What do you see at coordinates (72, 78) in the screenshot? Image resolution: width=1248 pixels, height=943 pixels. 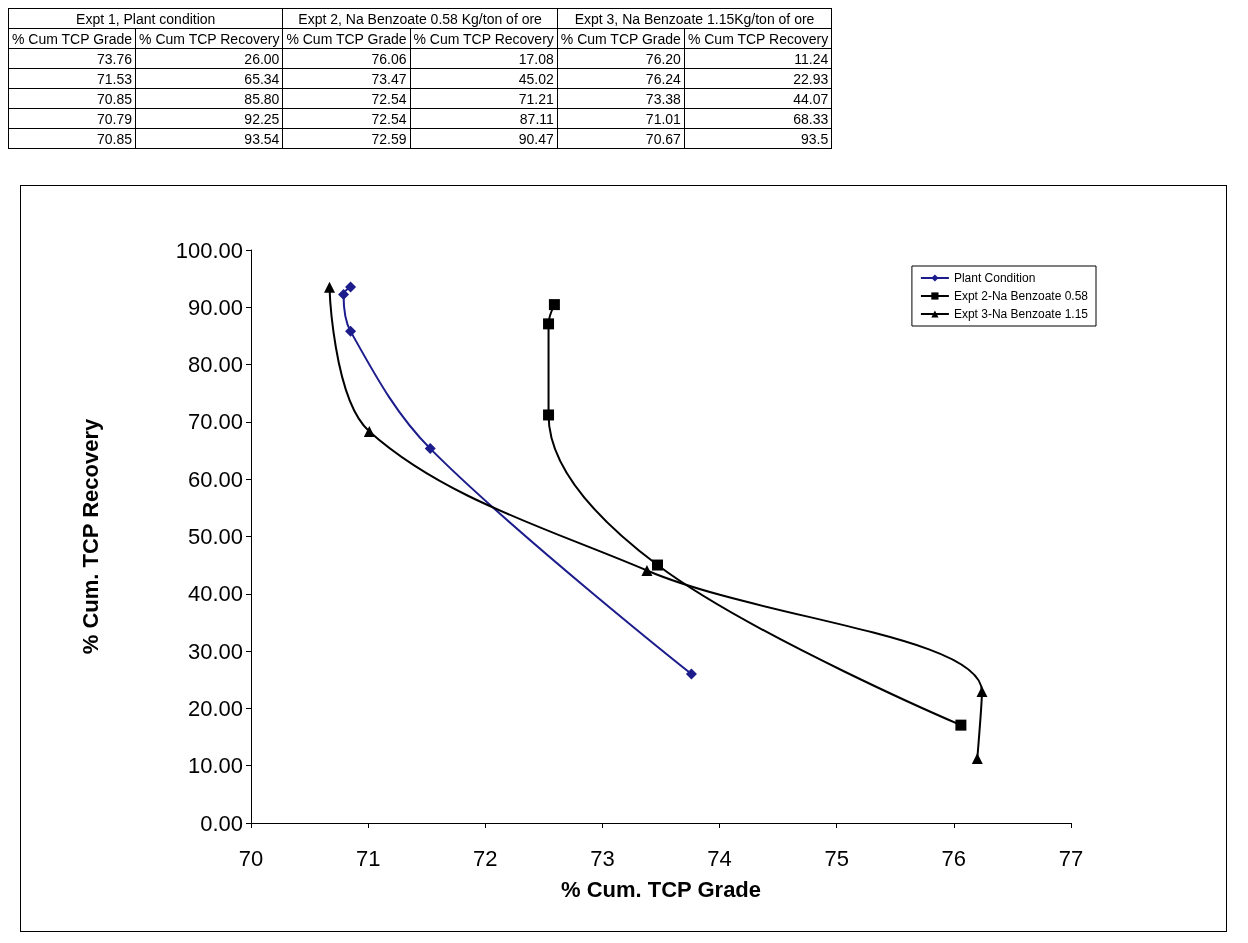 I see `text: 71.53` at bounding box center [72, 78].